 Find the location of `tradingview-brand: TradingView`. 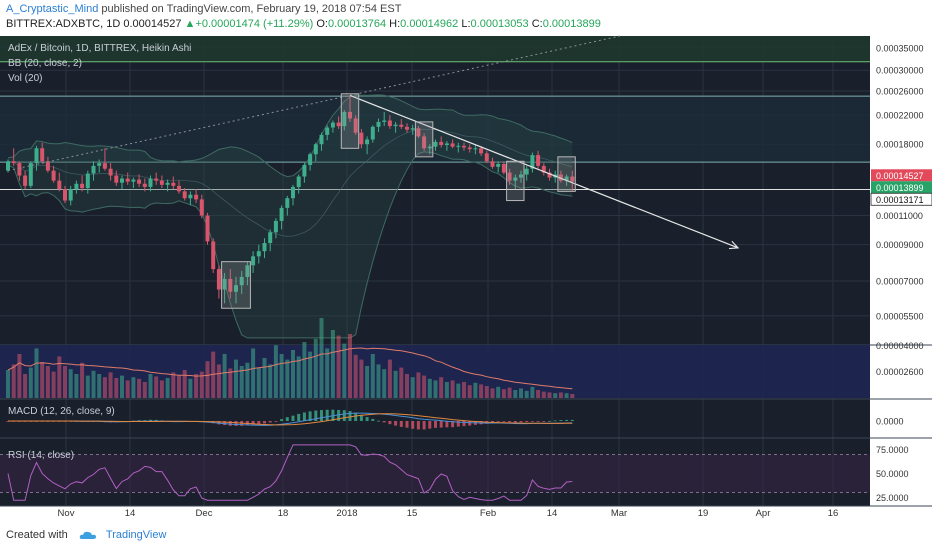

tradingview-brand: TradingView is located at coordinates (136, 535).